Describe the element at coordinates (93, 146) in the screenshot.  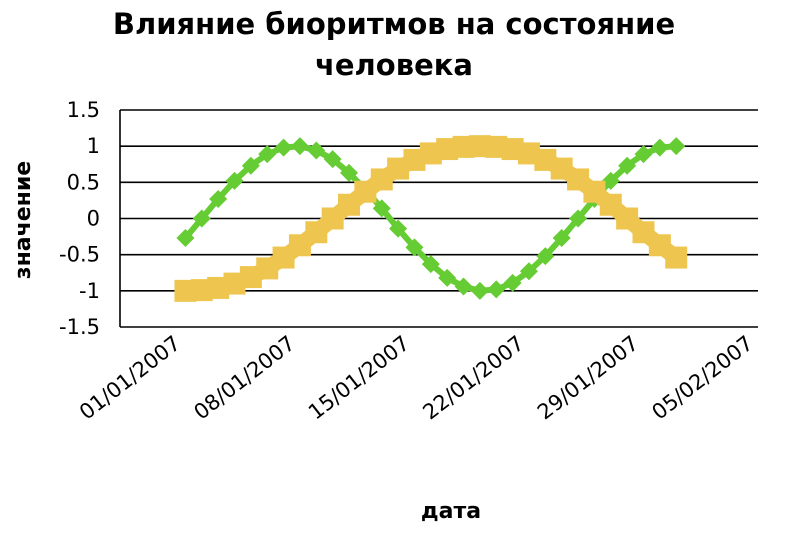
I see `y-tick-label: 1` at that location.